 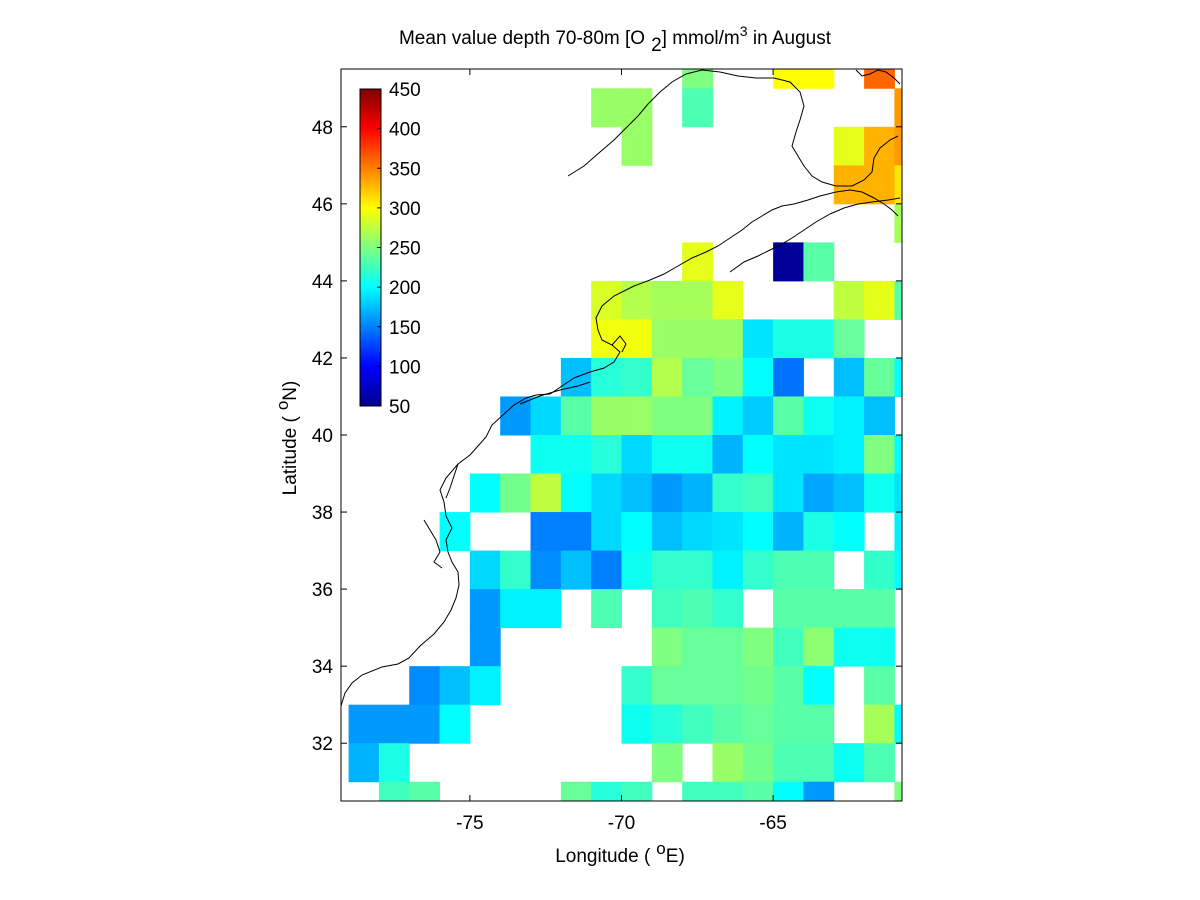 I want to click on colorbar-tick-label: 200, so click(x=405, y=288).